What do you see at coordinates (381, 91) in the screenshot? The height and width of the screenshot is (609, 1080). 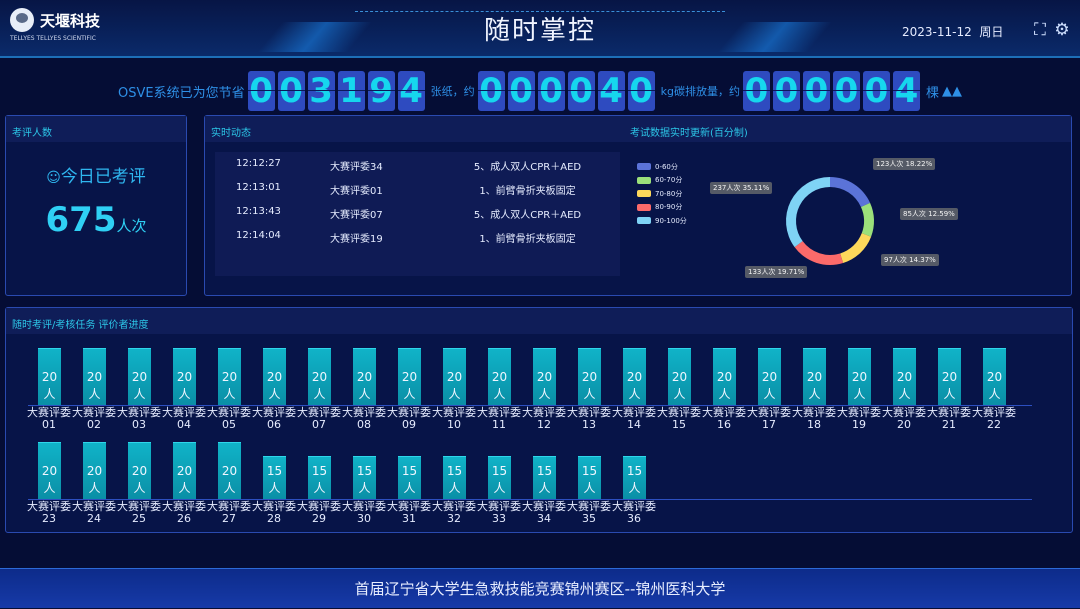 I see `counter-digit: 9` at bounding box center [381, 91].